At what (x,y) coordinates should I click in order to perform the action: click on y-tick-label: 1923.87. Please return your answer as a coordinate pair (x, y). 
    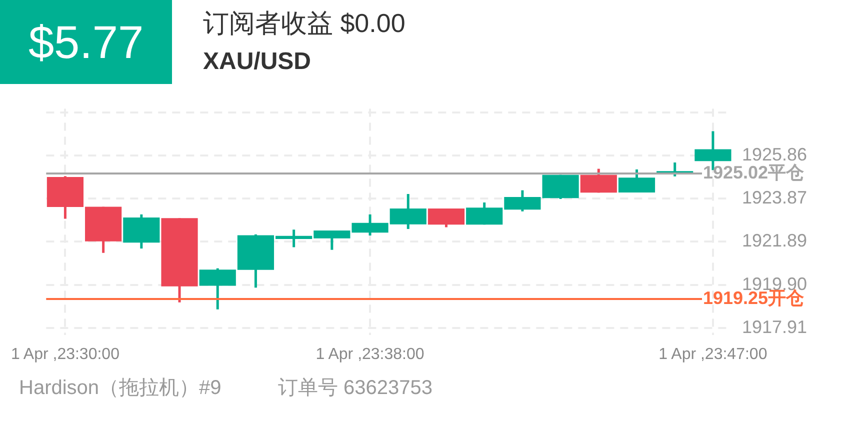
    Looking at the image, I should click on (775, 198).